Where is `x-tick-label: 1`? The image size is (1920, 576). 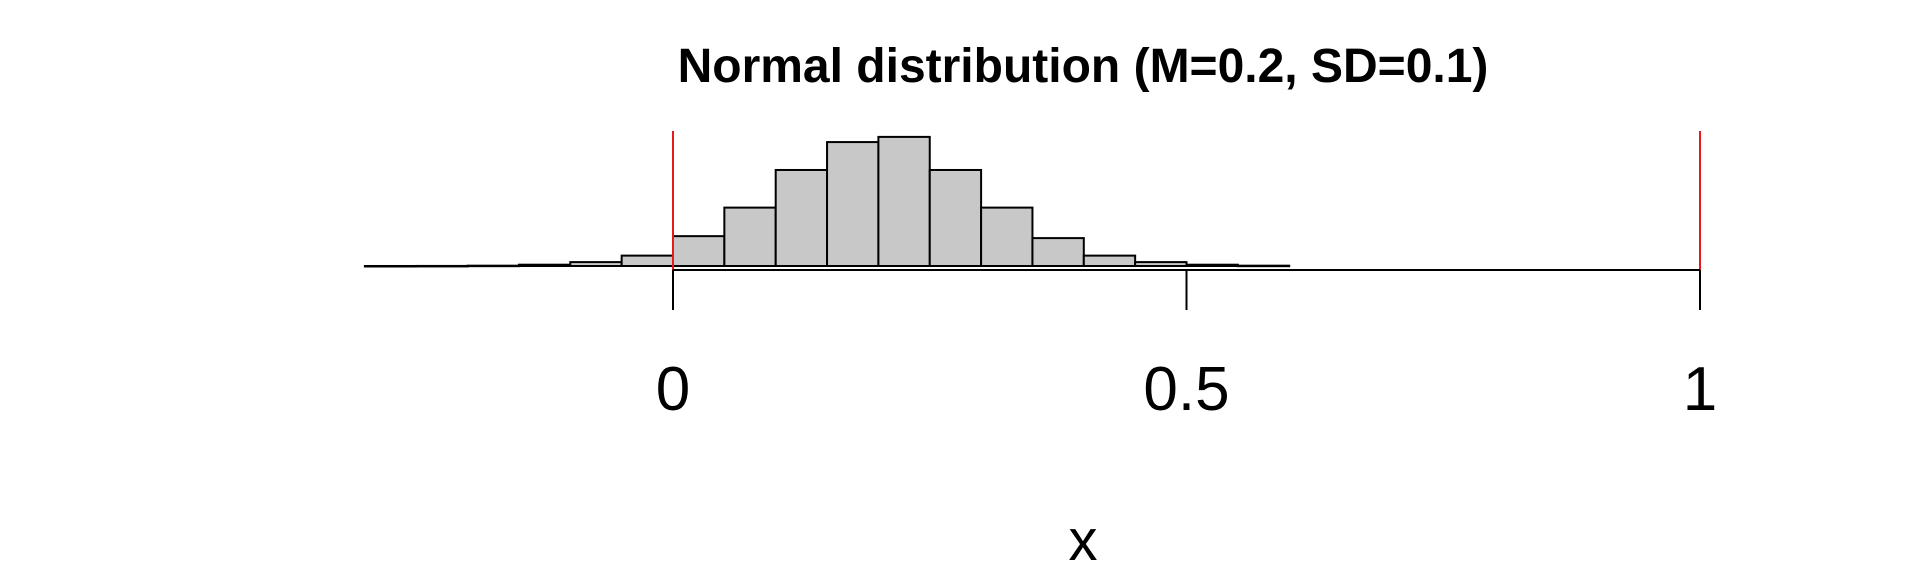
x-tick-label: 1 is located at coordinates (1700, 389).